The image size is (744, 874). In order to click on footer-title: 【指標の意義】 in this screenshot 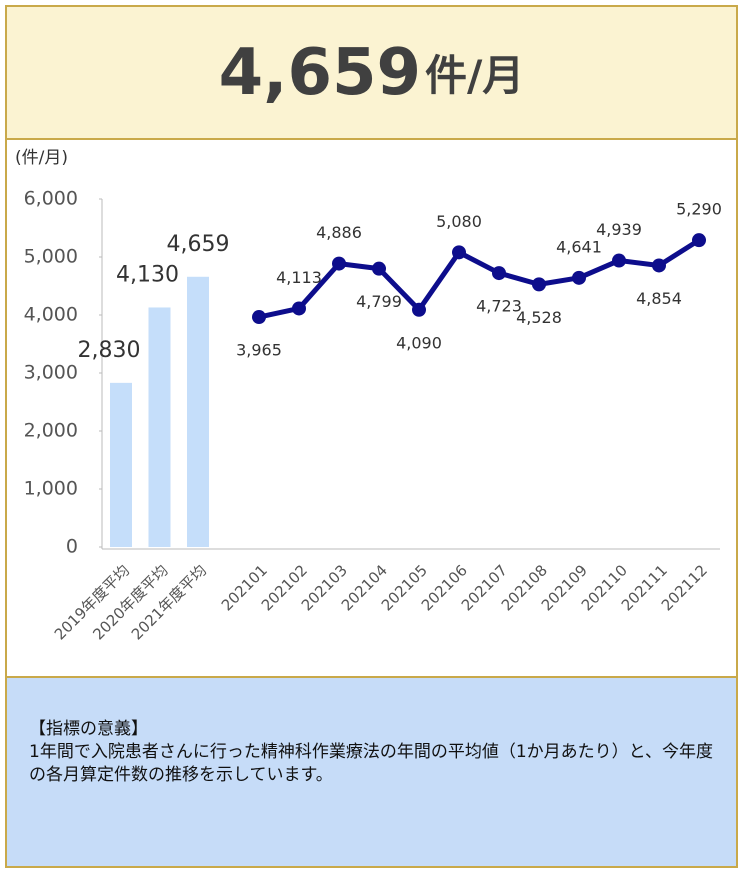, I will do `click(88, 729)`.